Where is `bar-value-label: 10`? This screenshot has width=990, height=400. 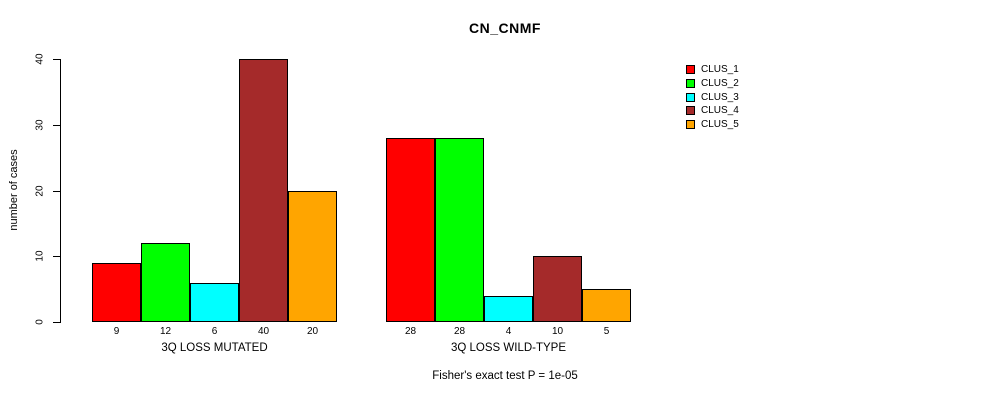 bar-value-label: 10 is located at coordinates (557, 331).